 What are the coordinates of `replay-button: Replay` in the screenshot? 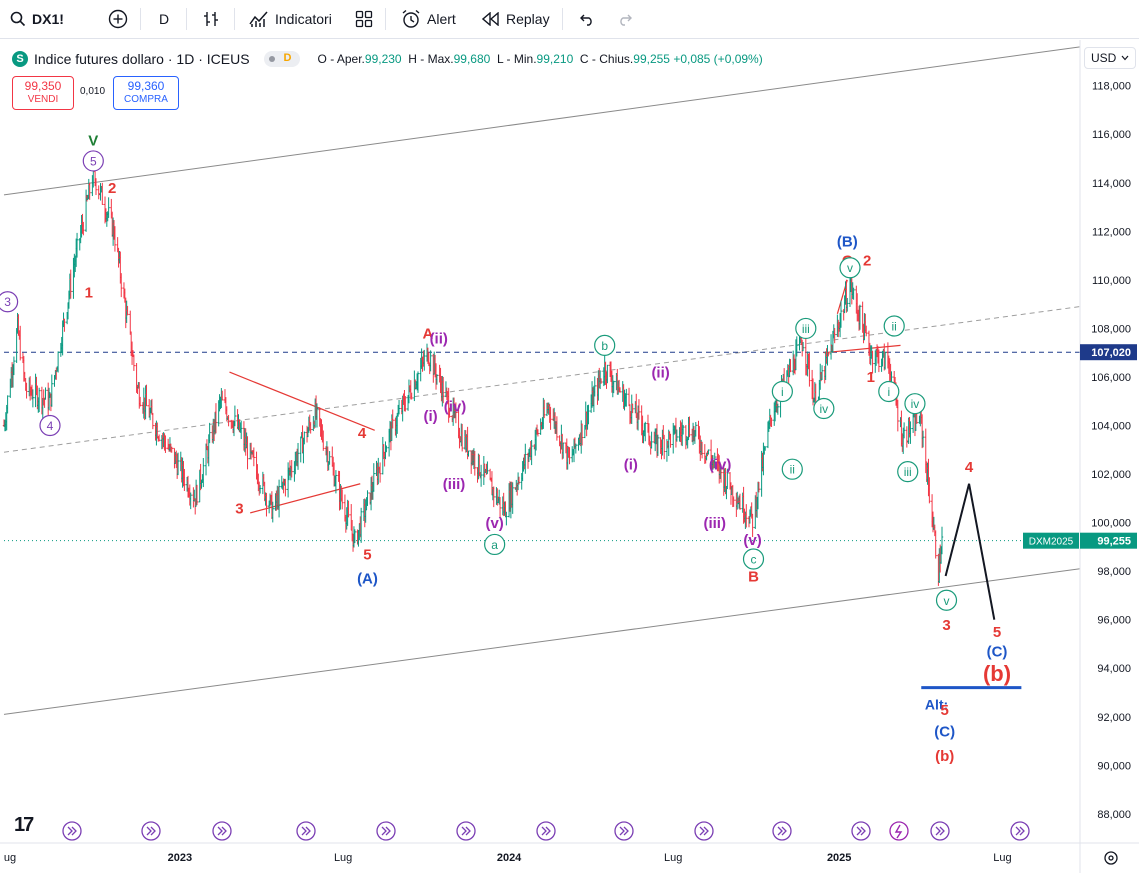 It's located at (516, 19).